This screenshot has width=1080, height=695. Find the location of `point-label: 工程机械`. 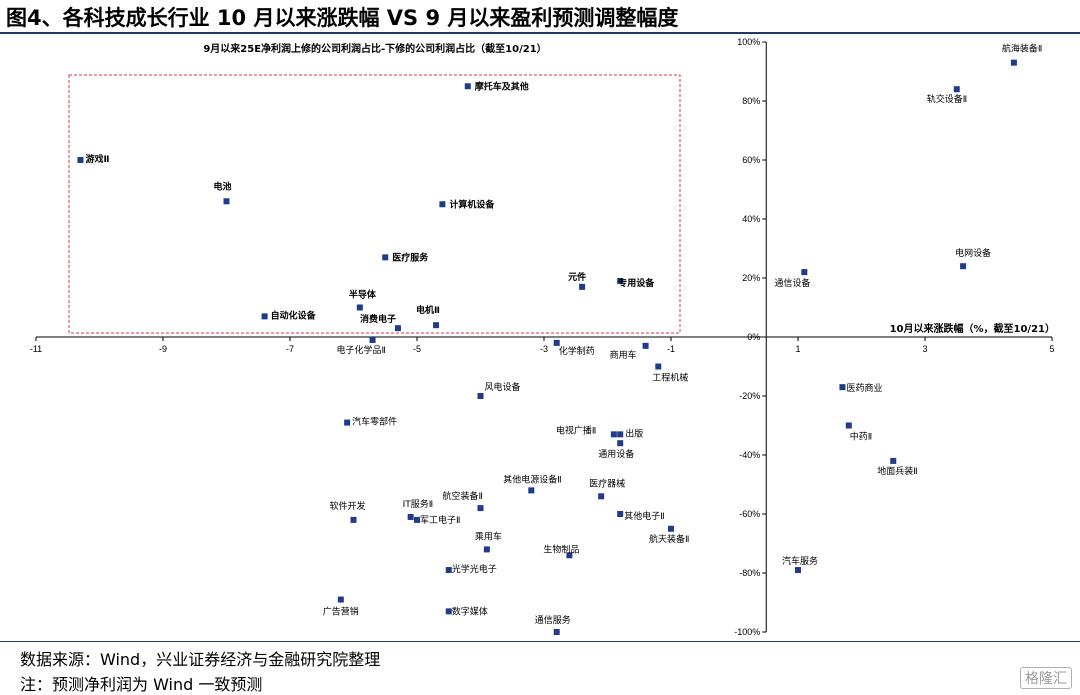

point-label: 工程机械 is located at coordinates (670, 378).